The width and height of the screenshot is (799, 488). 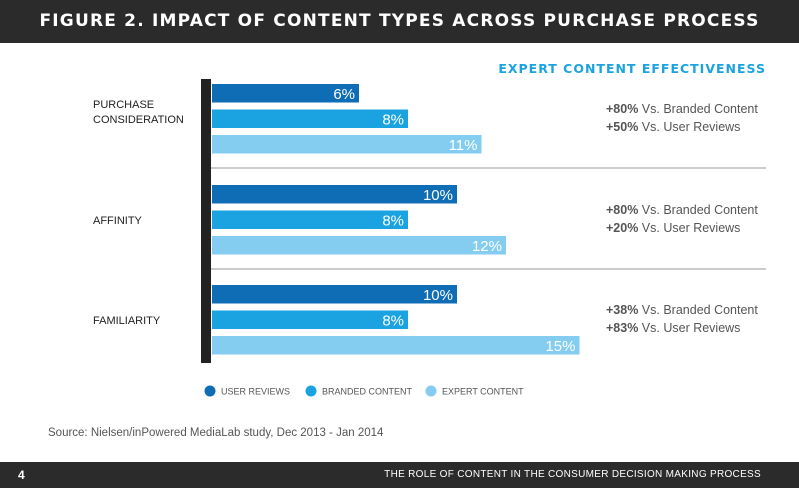 What do you see at coordinates (127, 321) in the screenshot?
I see `category-label-2: FAMILIARITY` at bounding box center [127, 321].